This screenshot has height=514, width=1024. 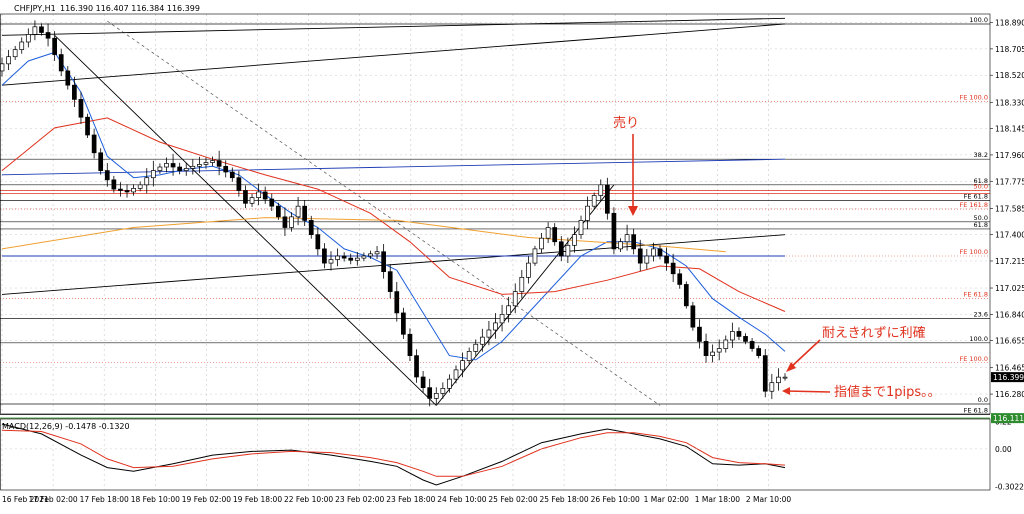 I want to click on x-tick-label: 17 Feb 02:00, so click(x=52, y=499).